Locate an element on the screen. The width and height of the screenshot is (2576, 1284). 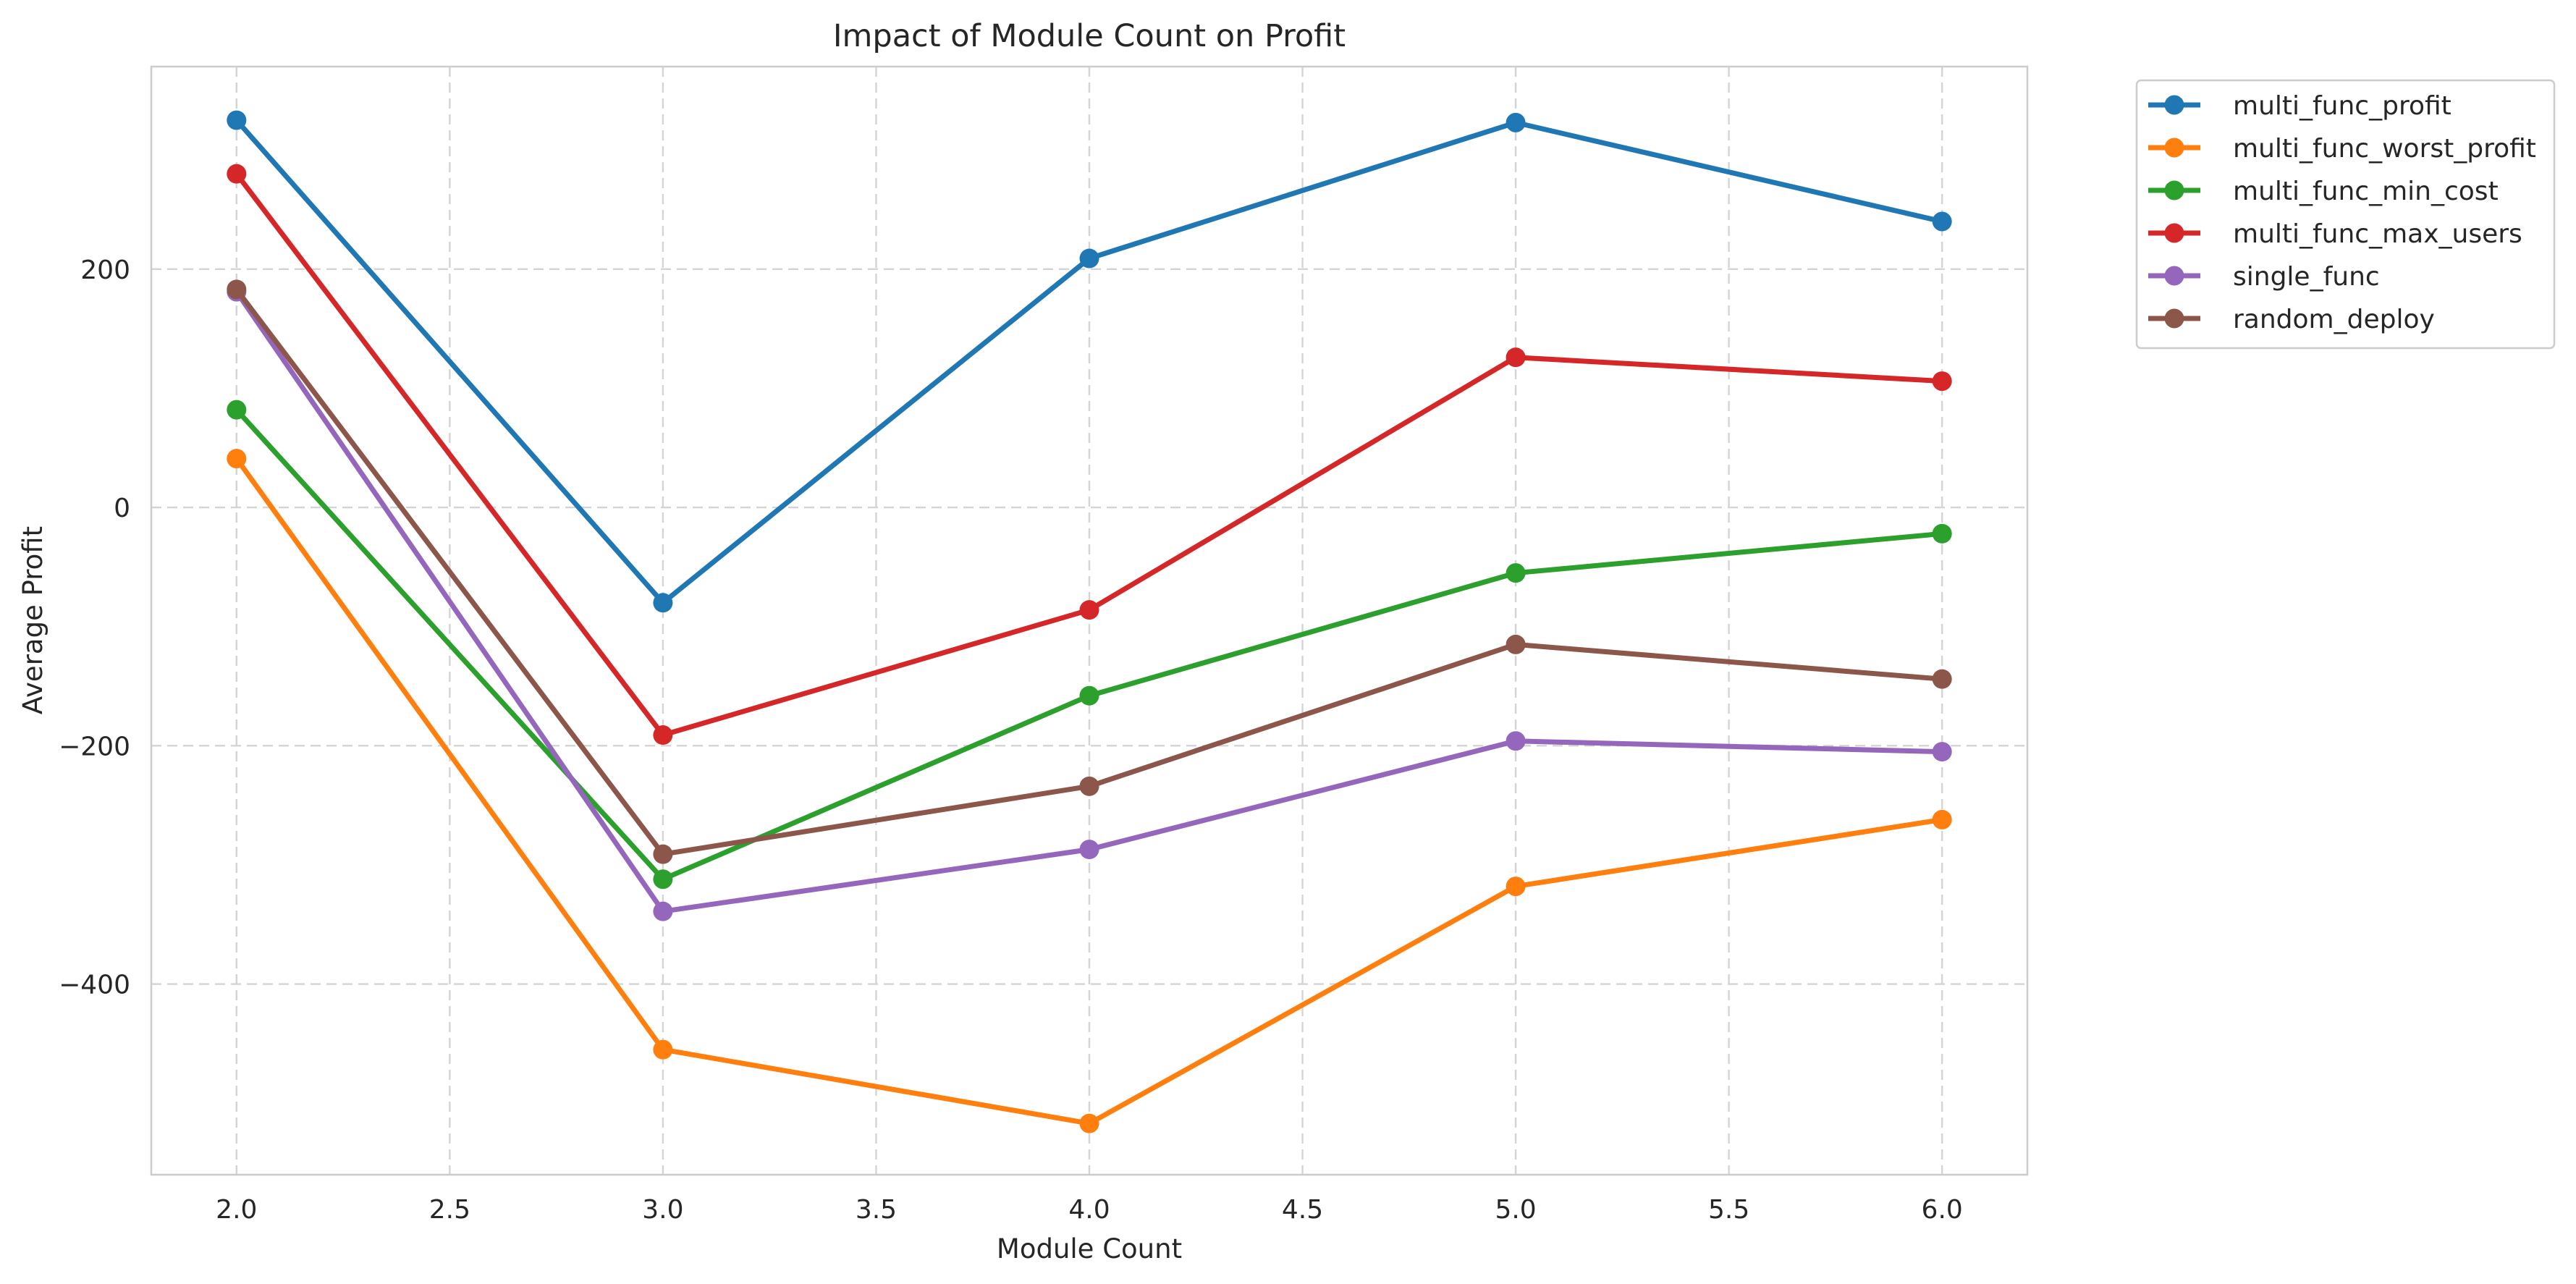
y-axis-label: Average Profit is located at coordinates (32, 620).